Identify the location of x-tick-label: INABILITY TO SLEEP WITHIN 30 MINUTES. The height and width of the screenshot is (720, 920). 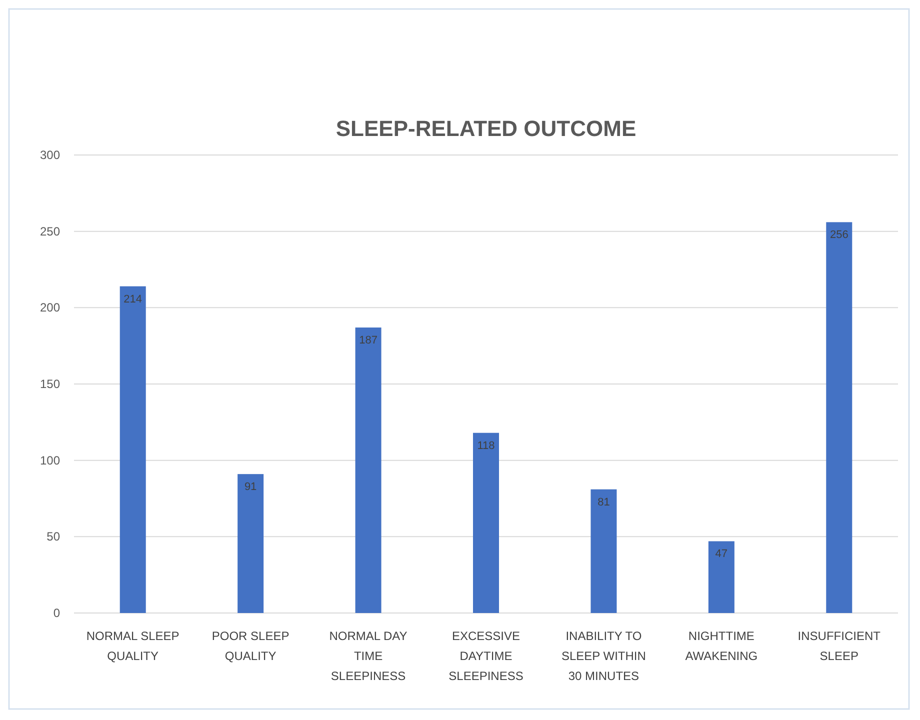
(603, 656).